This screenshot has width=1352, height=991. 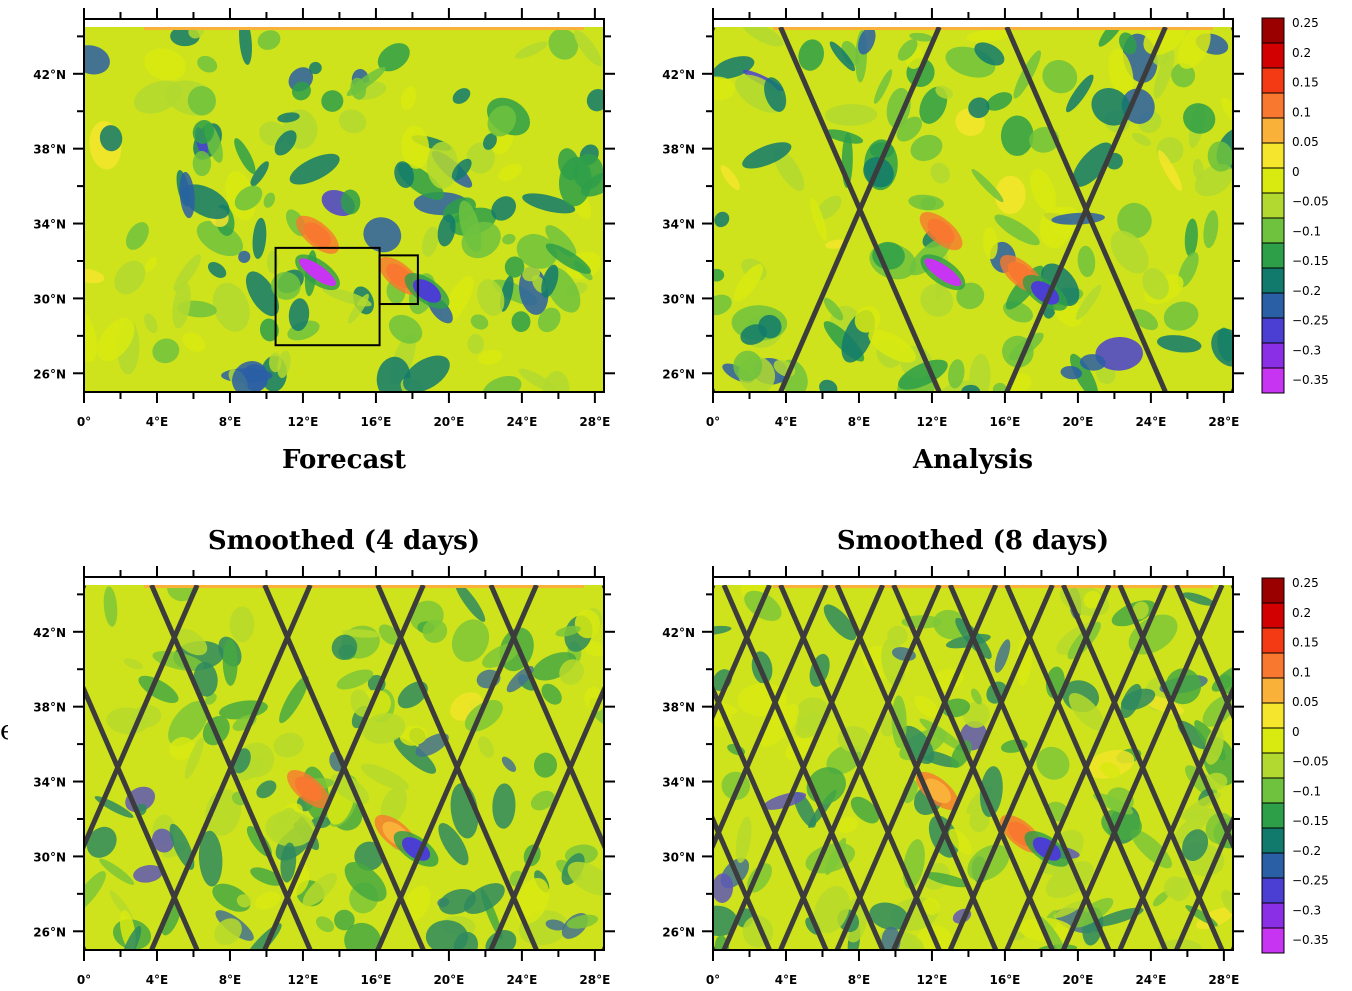 What do you see at coordinates (993, 261) in the screenshot?
I see `features` at bounding box center [993, 261].